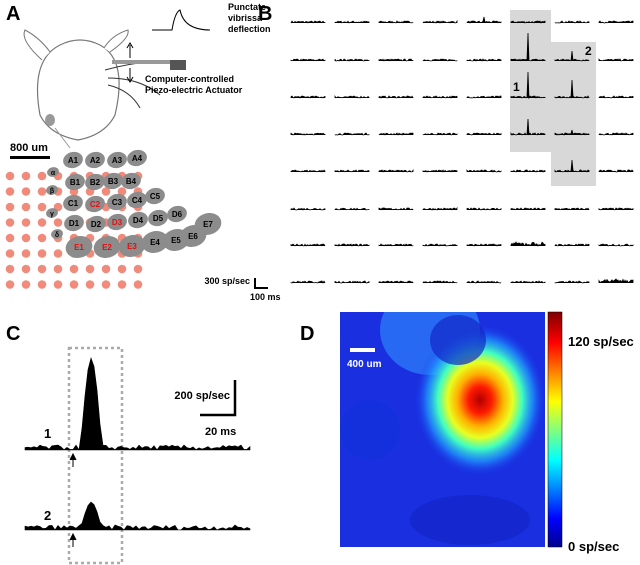 This screenshot has height=565, width=640. I want to click on barrel-label: A1, so click(73, 160).